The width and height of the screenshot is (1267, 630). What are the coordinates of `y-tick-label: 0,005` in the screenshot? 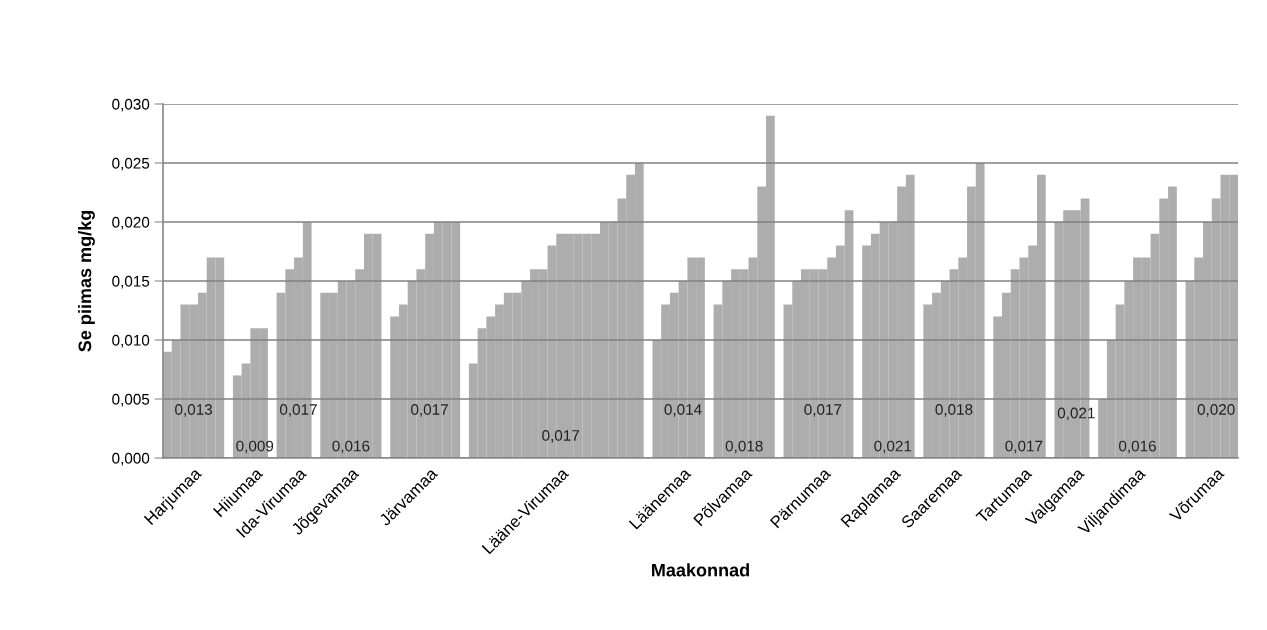 It's located at (131, 400).